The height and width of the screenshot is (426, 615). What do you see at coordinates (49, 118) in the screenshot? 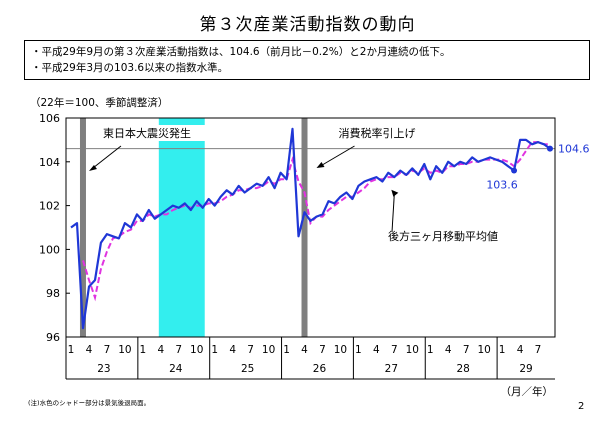
I see `y-tick-label: 106` at bounding box center [49, 118].